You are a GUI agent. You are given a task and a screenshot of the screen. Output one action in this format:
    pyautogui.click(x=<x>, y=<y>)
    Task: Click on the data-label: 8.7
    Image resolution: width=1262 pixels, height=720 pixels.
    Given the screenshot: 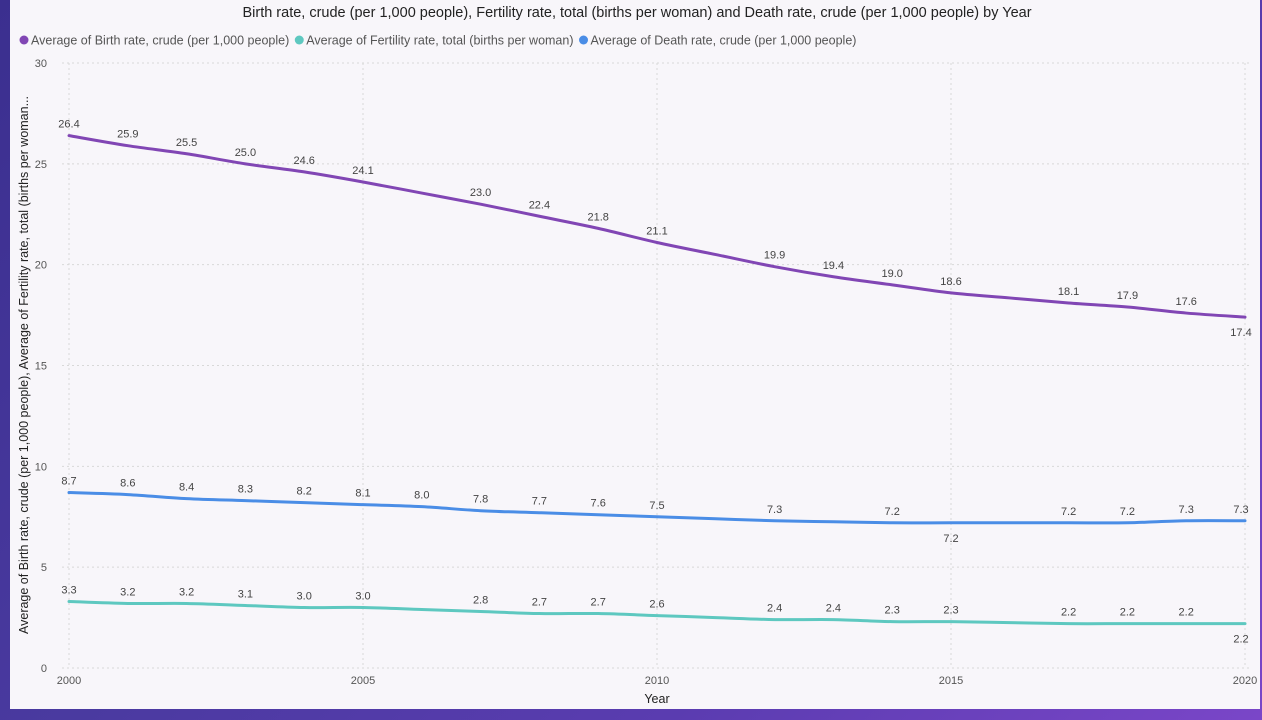 What is the action you would take?
    pyautogui.click(x=68, y=482)
    